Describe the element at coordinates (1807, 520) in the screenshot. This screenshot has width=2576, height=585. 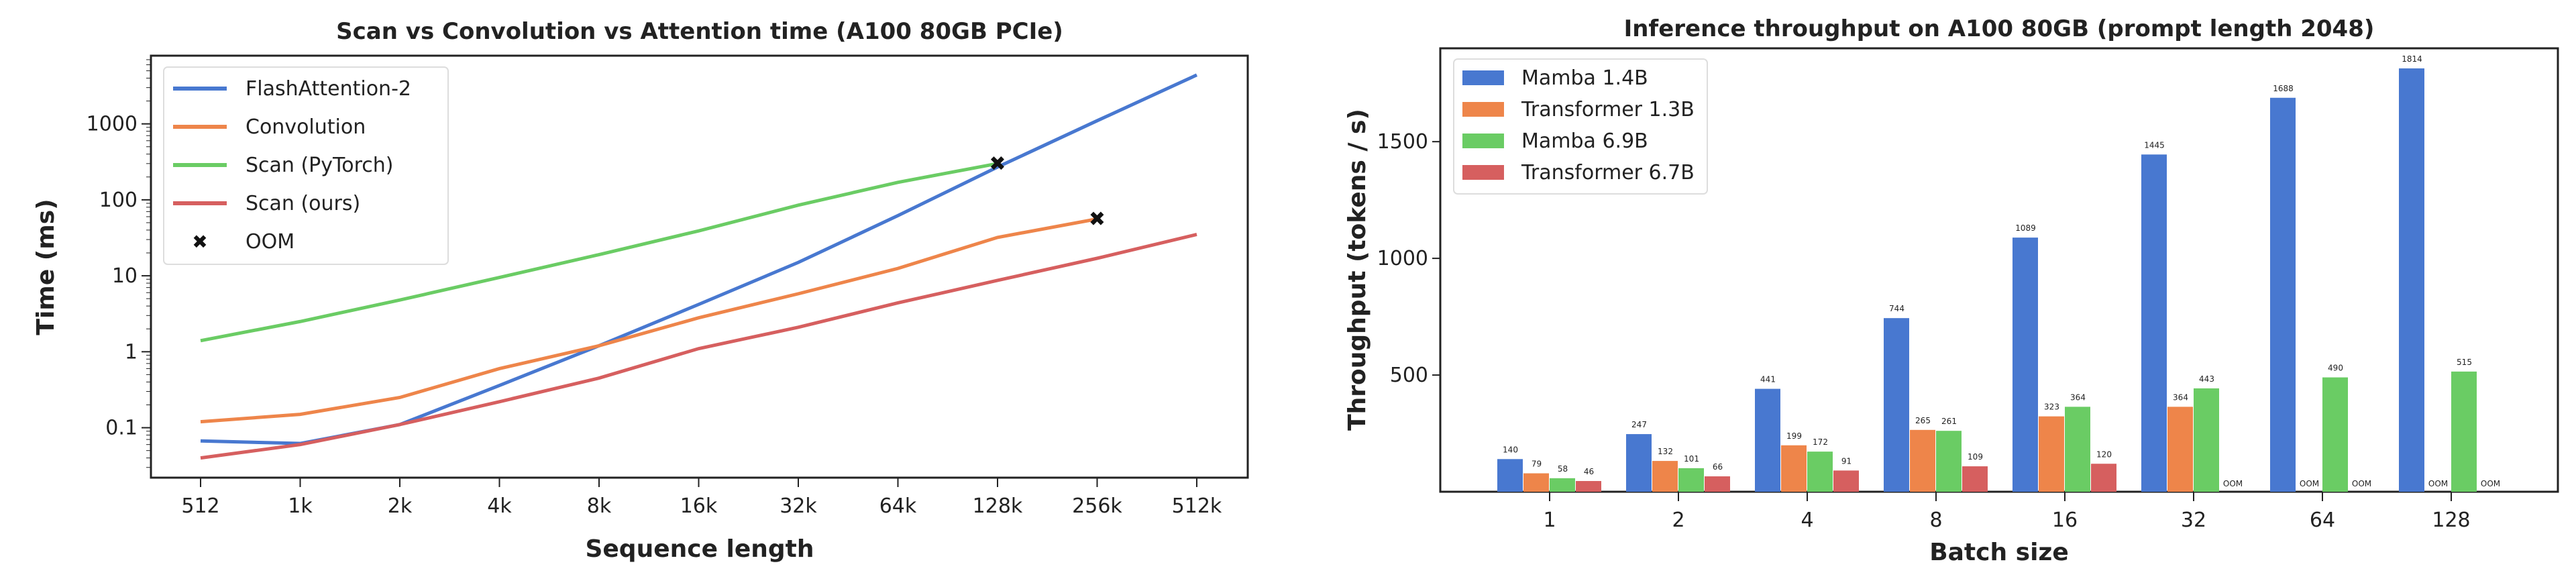
I see `x-tick-label: 4` at that location.